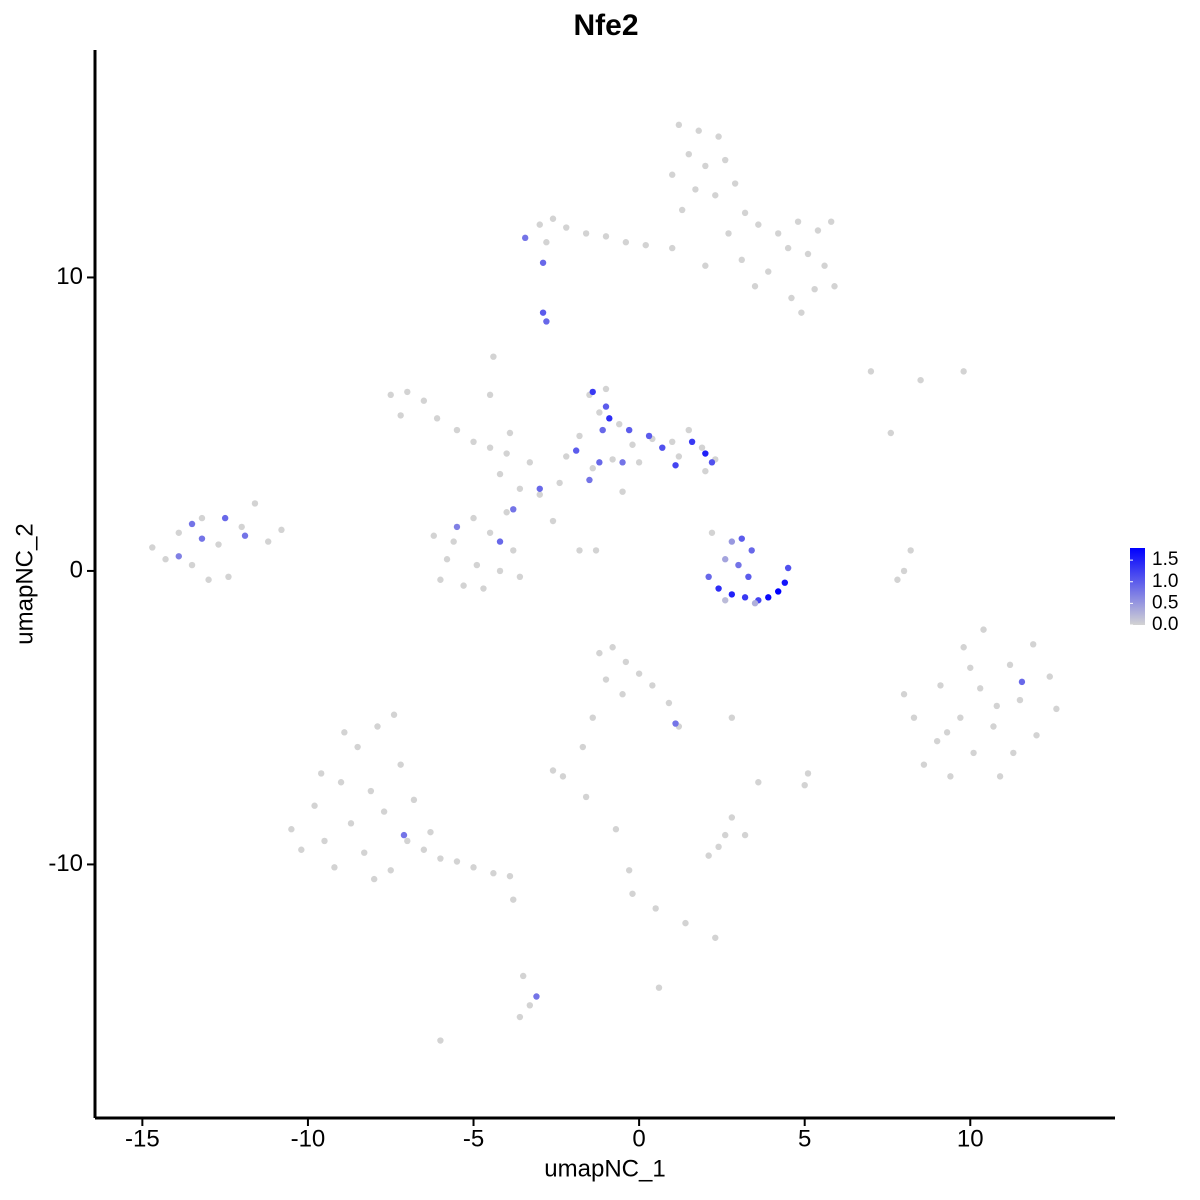 This screenshot has width=1200, height=1200. Describe the element at coordinates (65, 863) in the screenshot. I see `y-tick-label: -10` at that location.